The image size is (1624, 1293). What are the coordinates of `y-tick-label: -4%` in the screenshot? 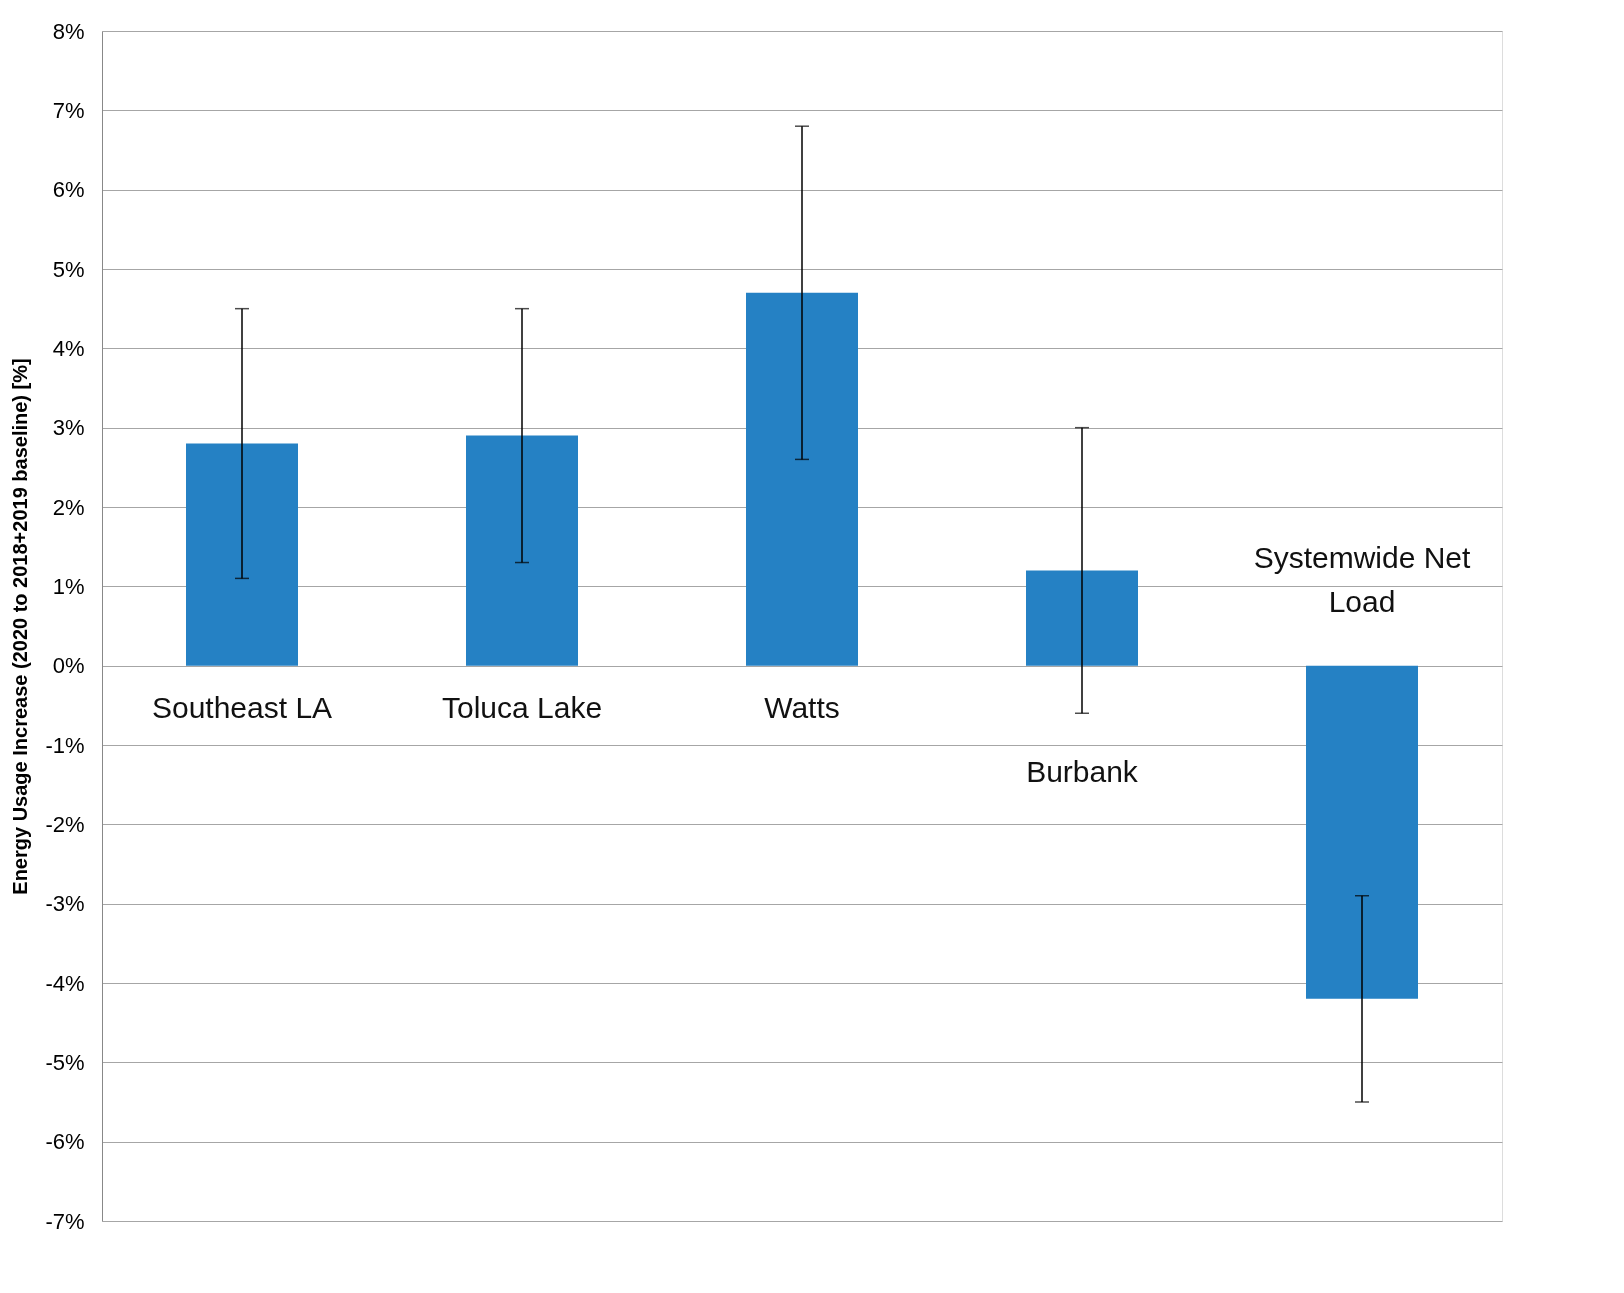 It's located at (65, 983).